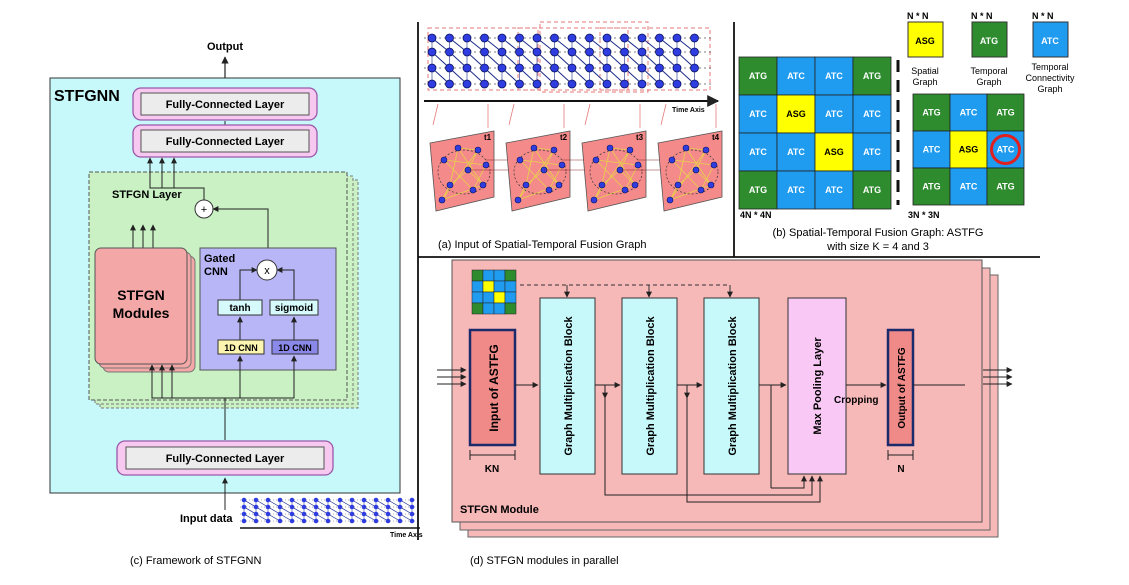 The image size is (1129, 585). Describe the element at coordinates (817, 386) in the screenshot. I see `max-pooling-layer` at that location.